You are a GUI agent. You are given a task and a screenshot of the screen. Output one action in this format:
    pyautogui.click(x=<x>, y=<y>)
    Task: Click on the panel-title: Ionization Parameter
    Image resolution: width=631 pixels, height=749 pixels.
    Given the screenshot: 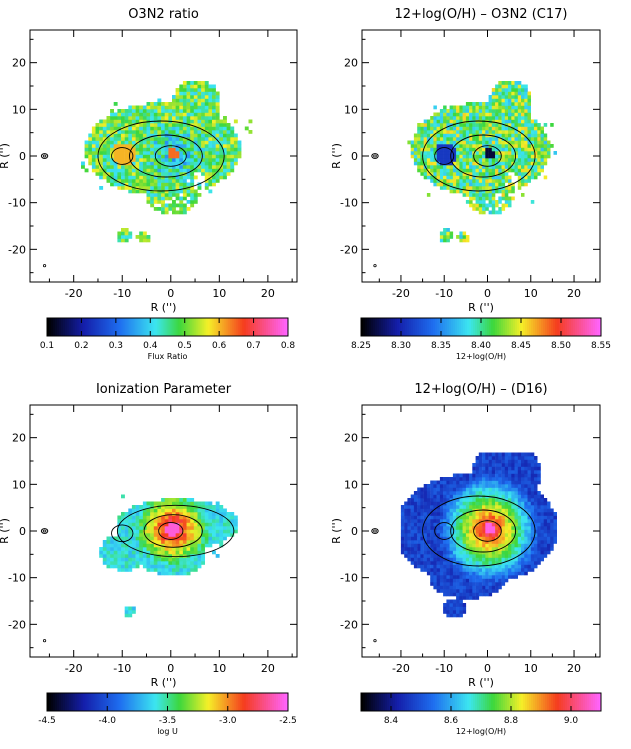 What is the action you would take?
    pyautogui.click(x=164, y=389)
    